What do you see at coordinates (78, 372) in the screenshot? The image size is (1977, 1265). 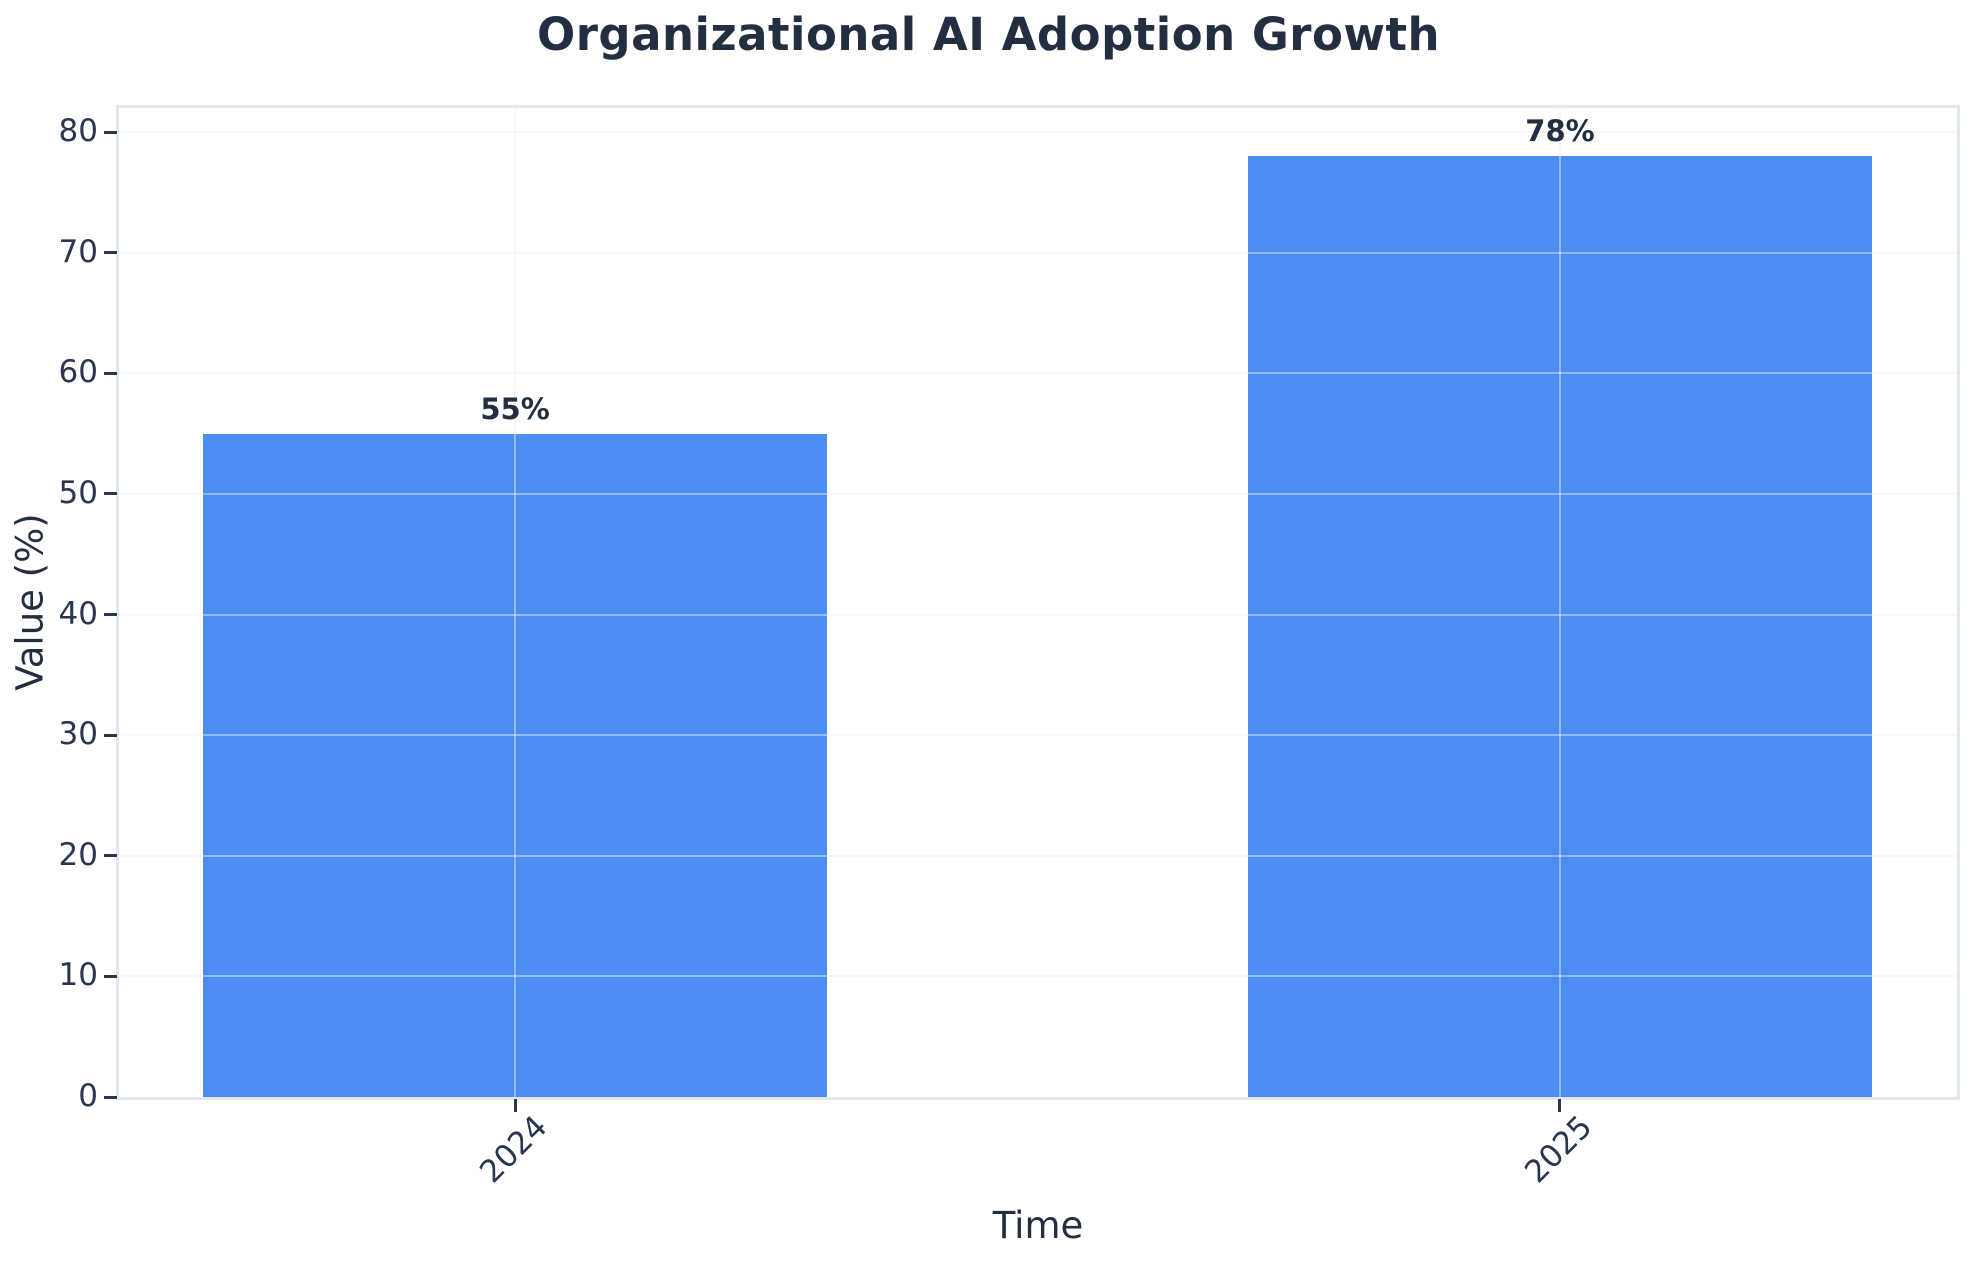 I see `y-tick-label: 60` at bounding box center [78, 372].